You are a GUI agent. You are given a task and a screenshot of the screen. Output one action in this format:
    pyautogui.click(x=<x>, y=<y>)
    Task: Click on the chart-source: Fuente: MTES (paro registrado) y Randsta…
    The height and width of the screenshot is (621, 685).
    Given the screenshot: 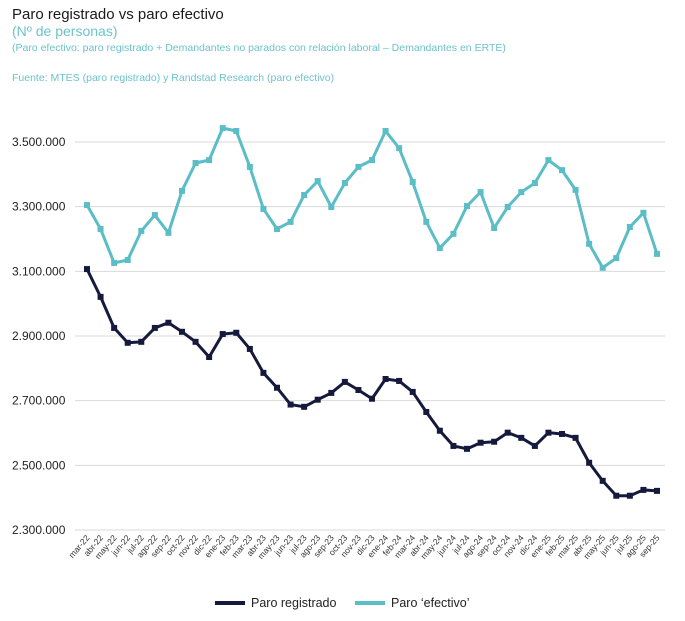 What is the action you would take?
    pyautogui.click(x=173, y=78)
    